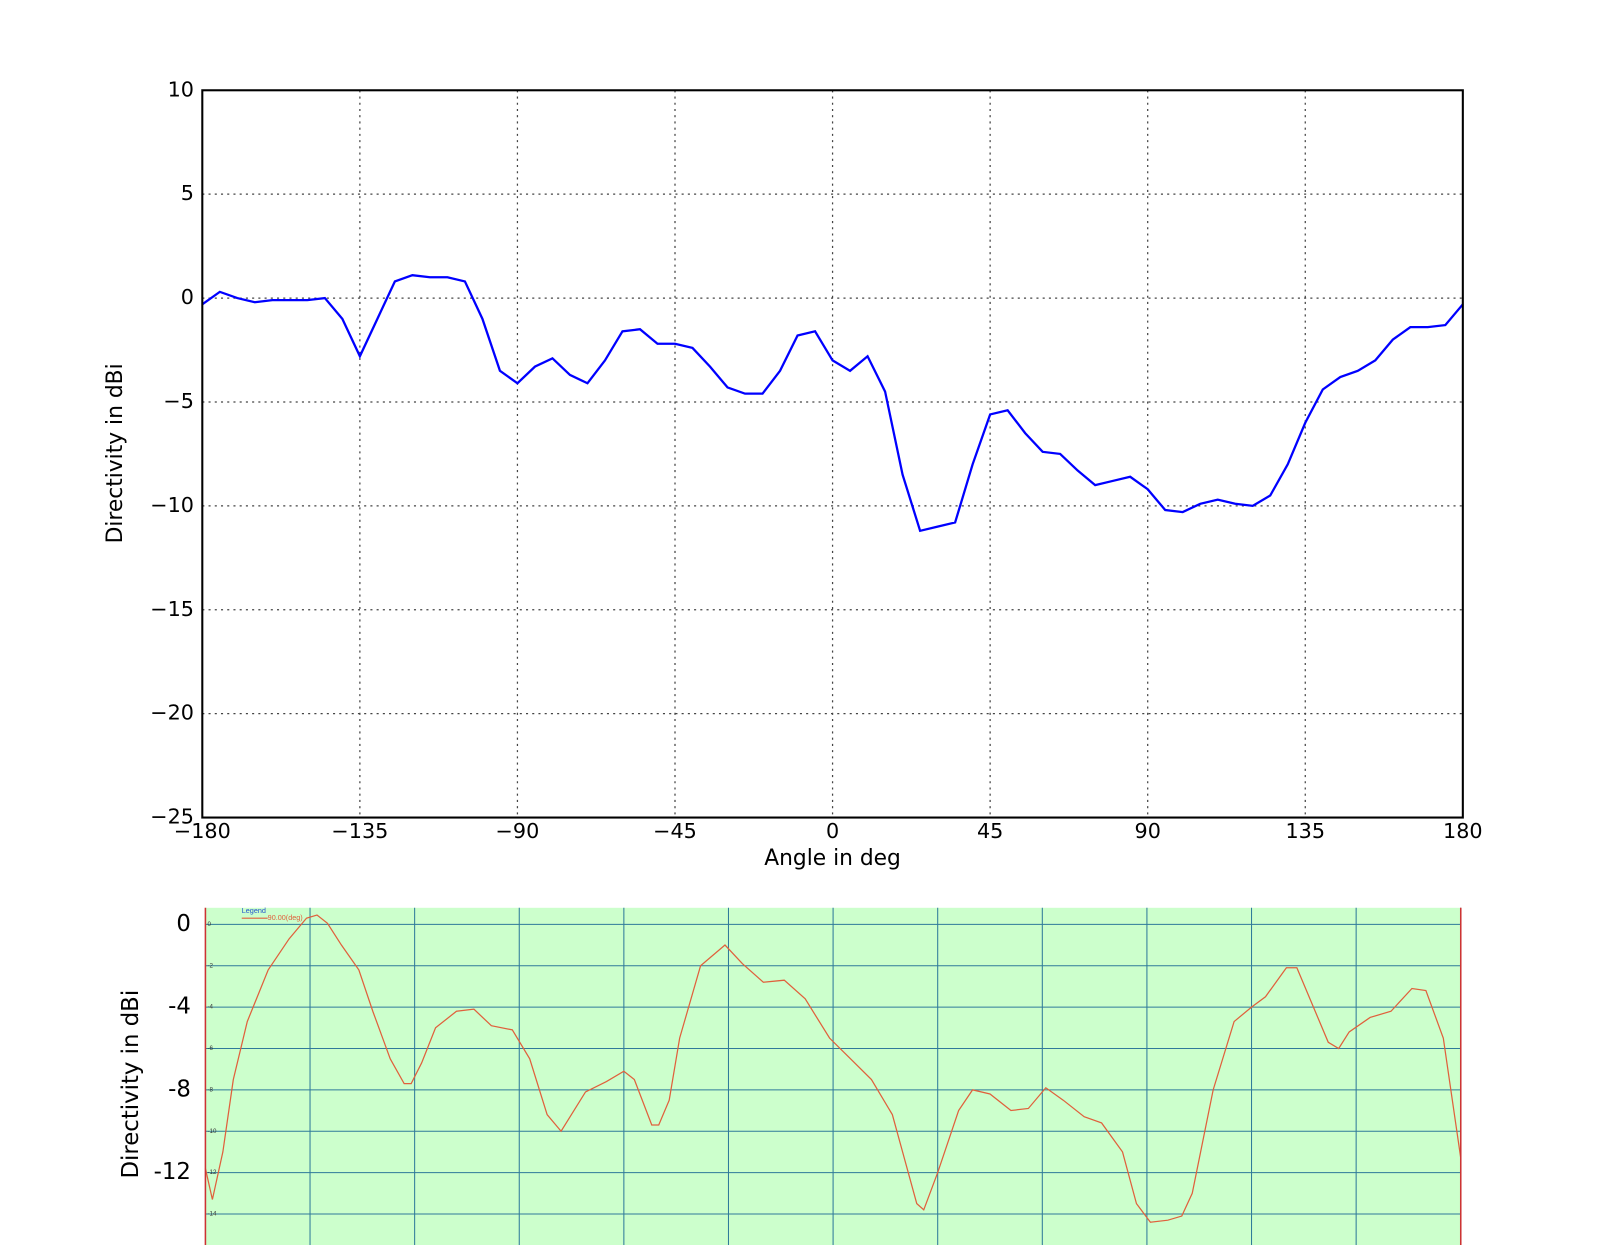 Image resolution: width=1606 pixels, height=1245 pixels. I want to click on y-tick-label: −10, so click(172, 505).